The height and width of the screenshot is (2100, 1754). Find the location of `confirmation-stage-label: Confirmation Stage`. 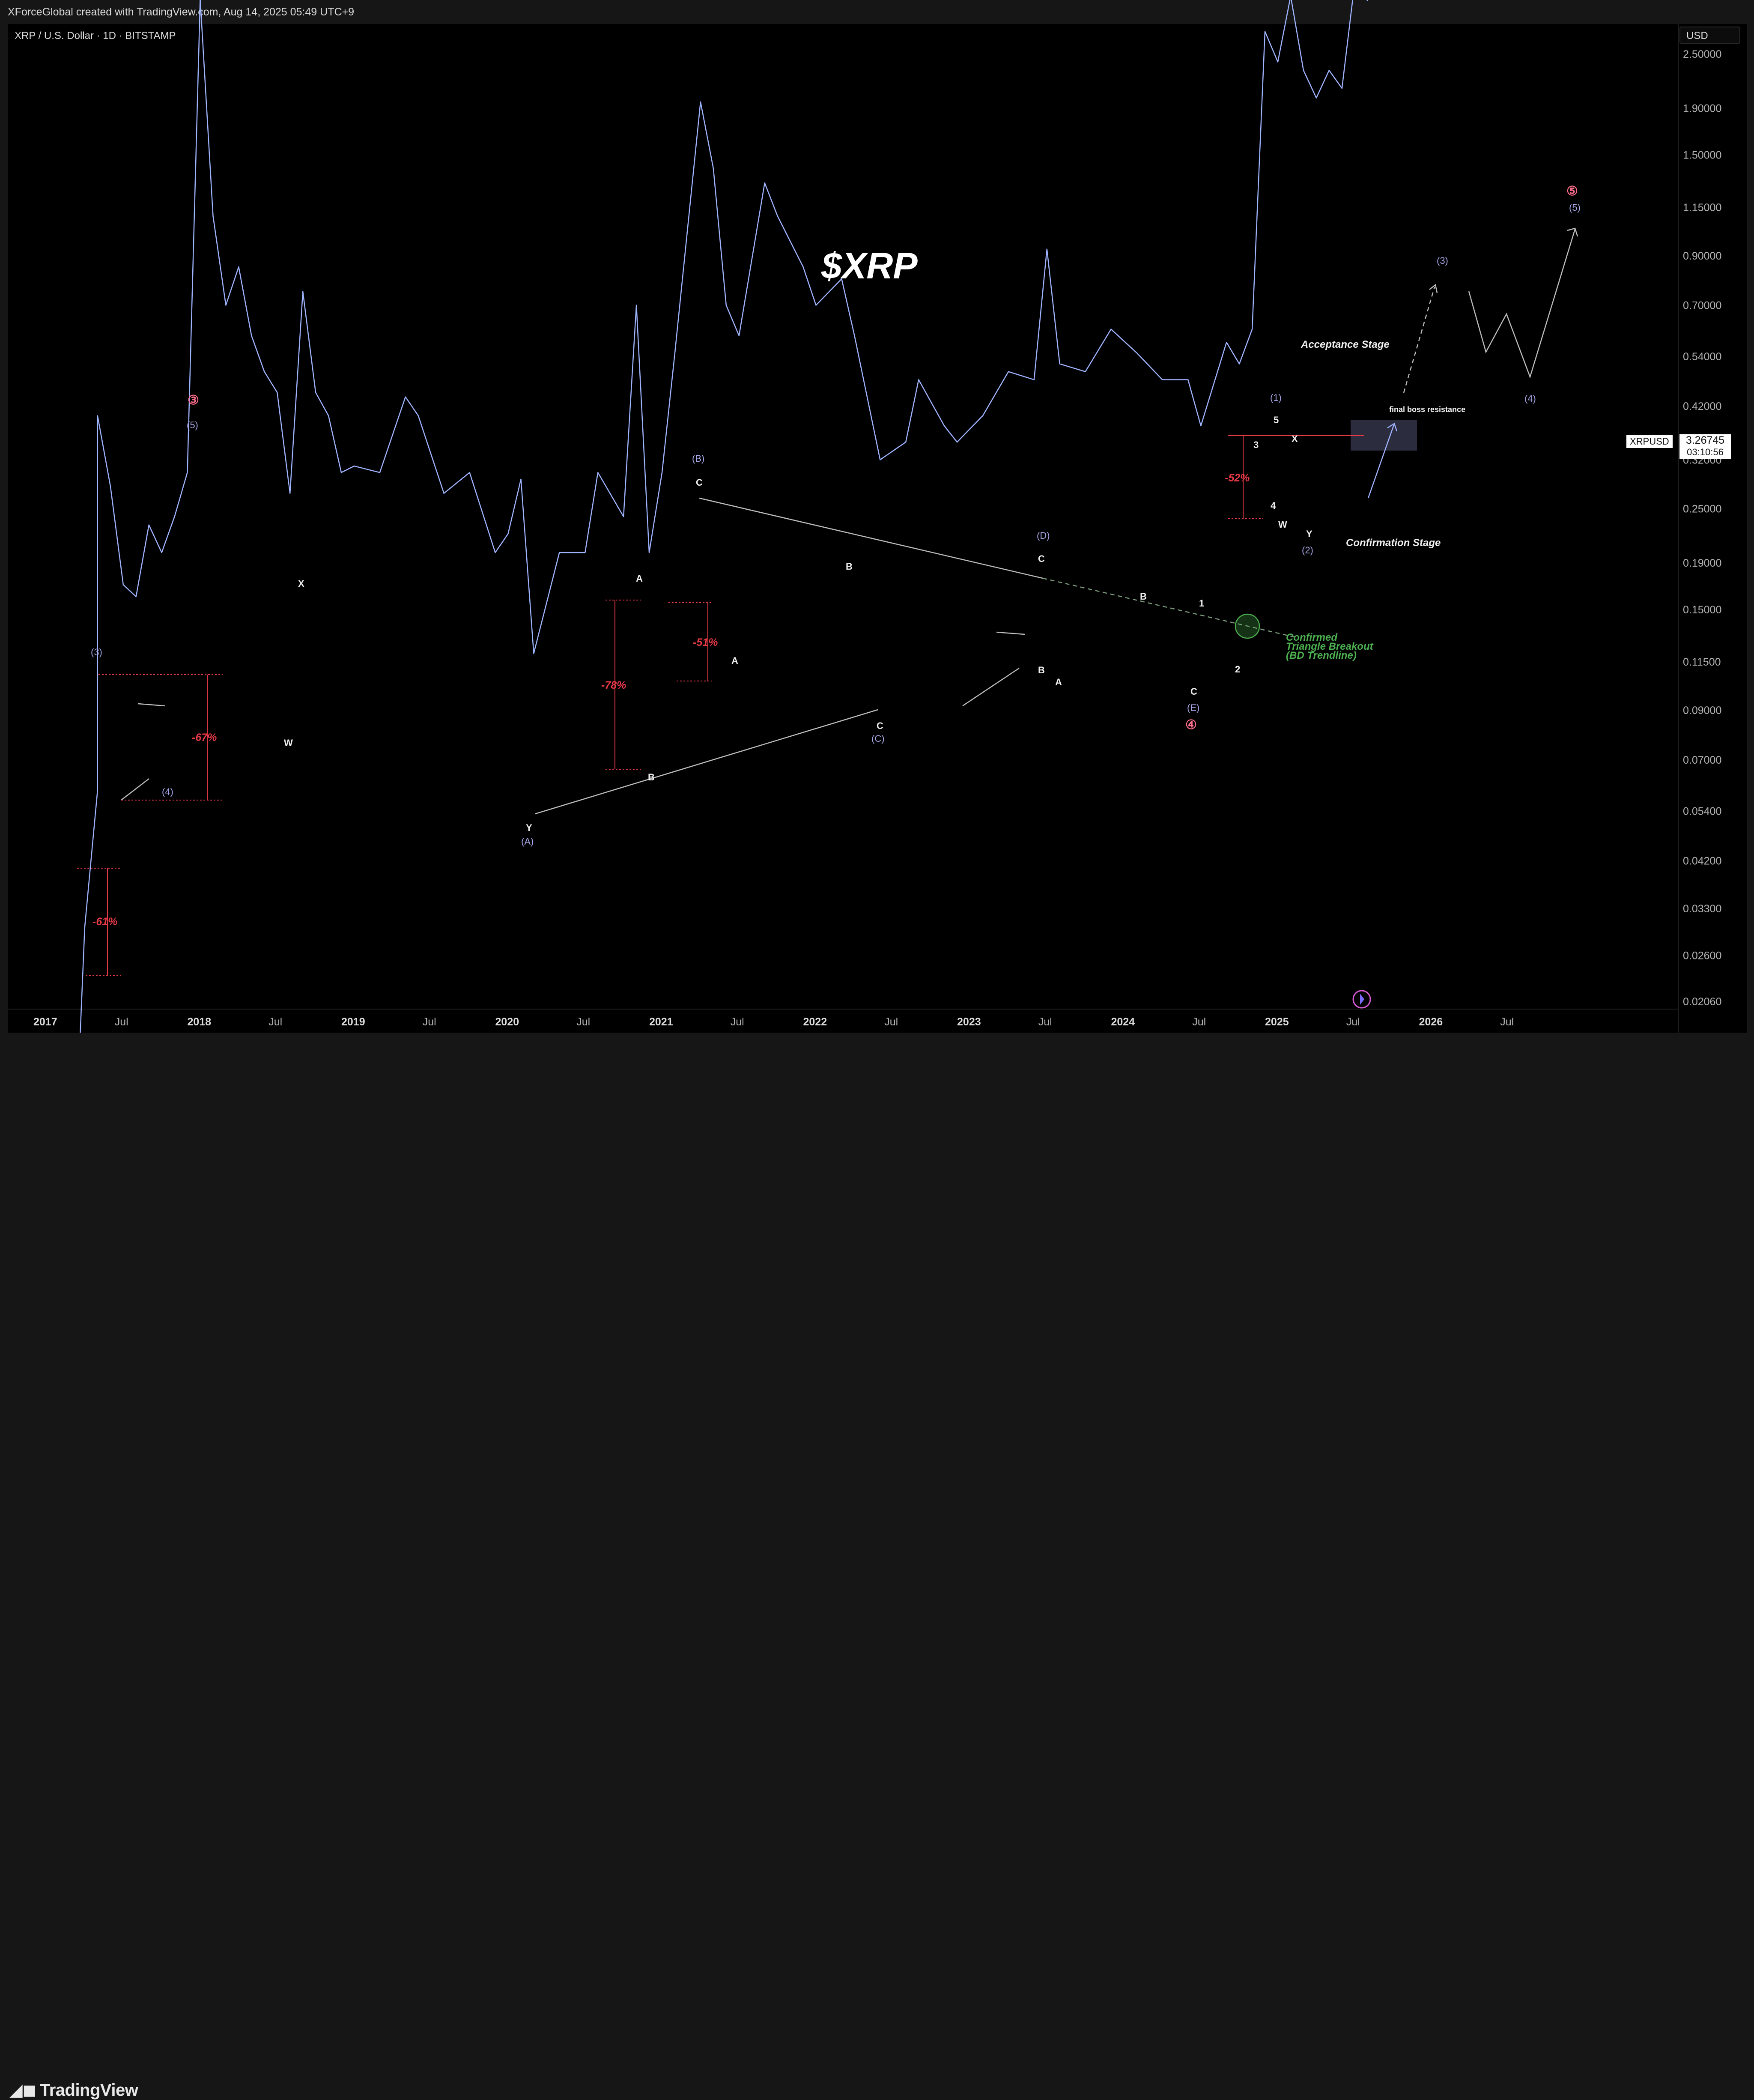

confirmation-stage-label: Confirmation Stage is located at coordinates (1393, 543).